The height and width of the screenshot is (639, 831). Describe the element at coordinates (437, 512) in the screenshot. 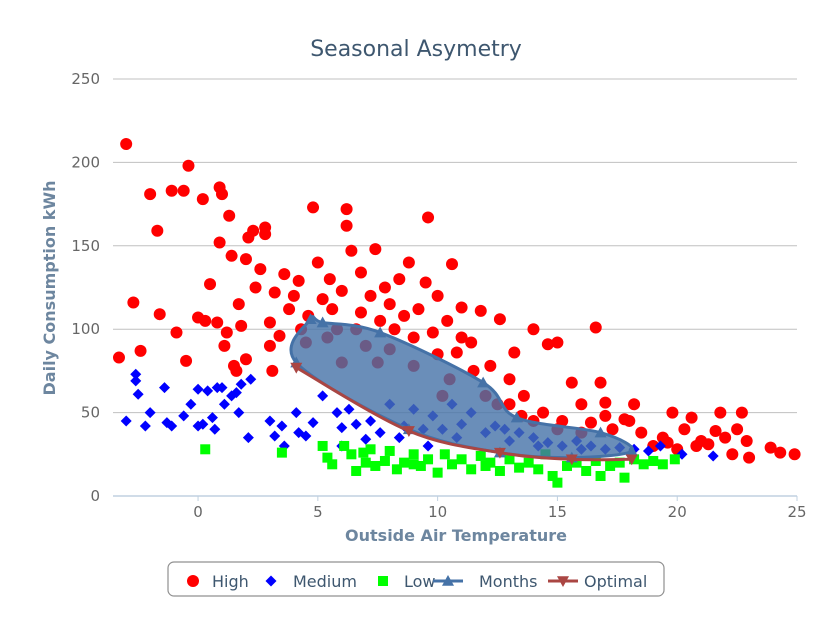

I see `x-tick-label: 10` at that location.